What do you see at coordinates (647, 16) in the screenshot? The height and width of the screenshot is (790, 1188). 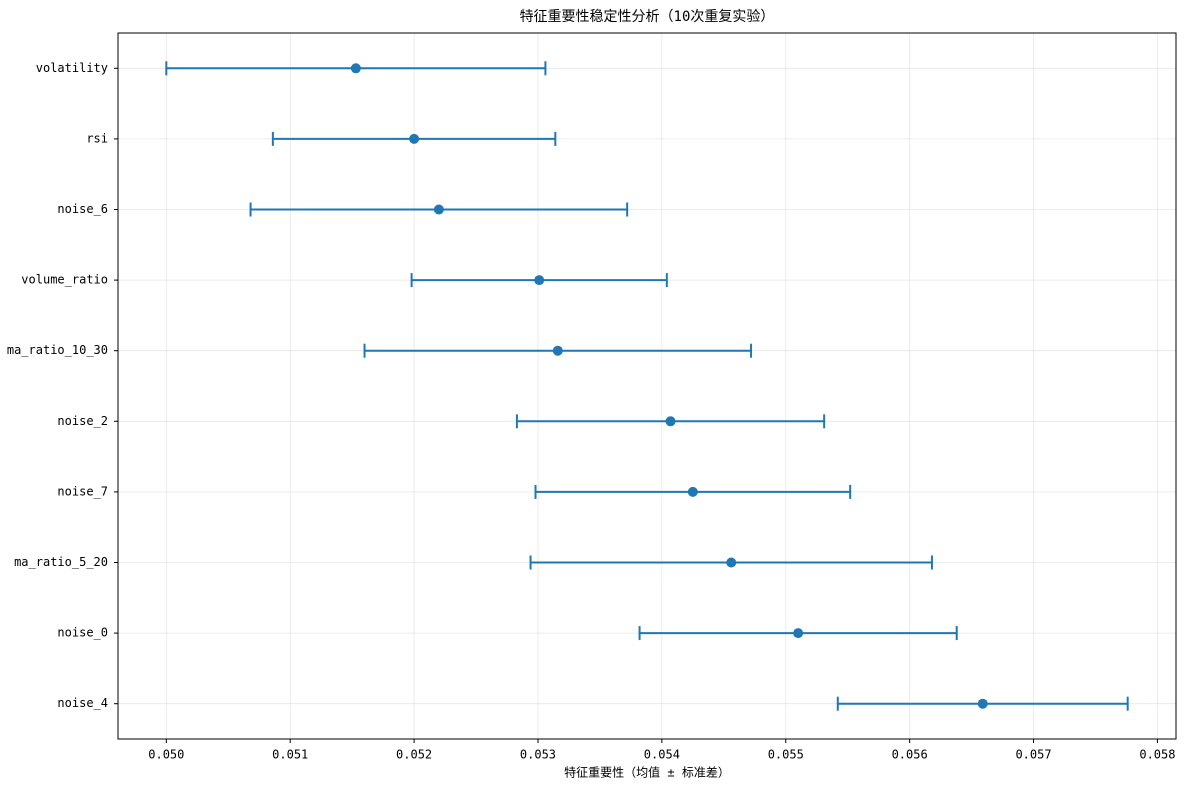 I see `chart-title: 特征重要性稳定性分析（10次重复实验）` at bounding box center [647, 16].